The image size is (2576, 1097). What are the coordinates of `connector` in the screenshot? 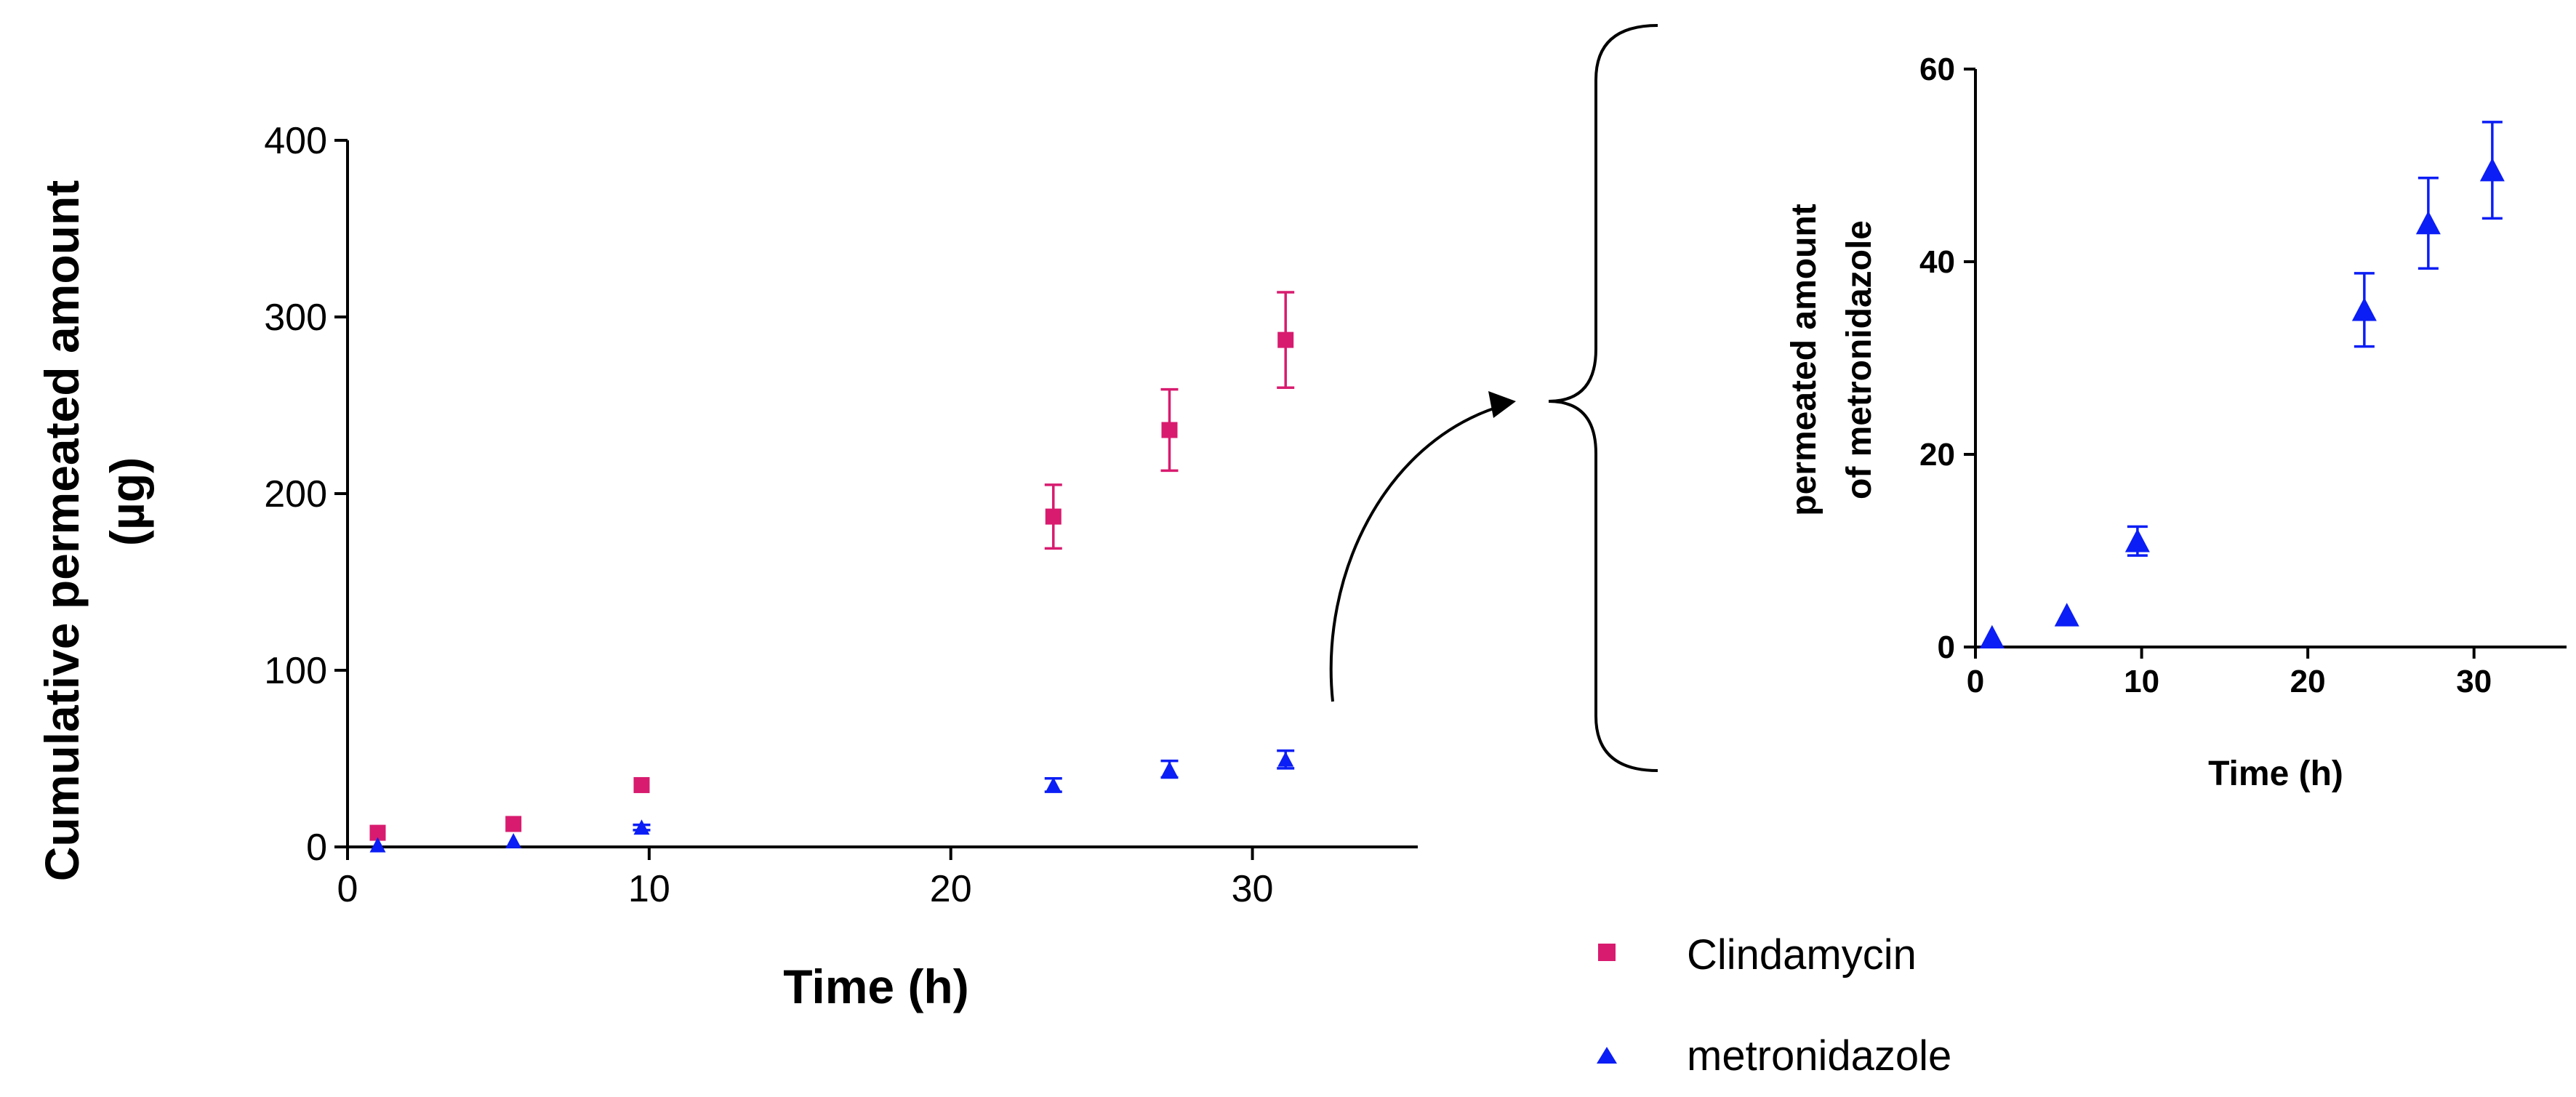 It's located at (1494, 398).